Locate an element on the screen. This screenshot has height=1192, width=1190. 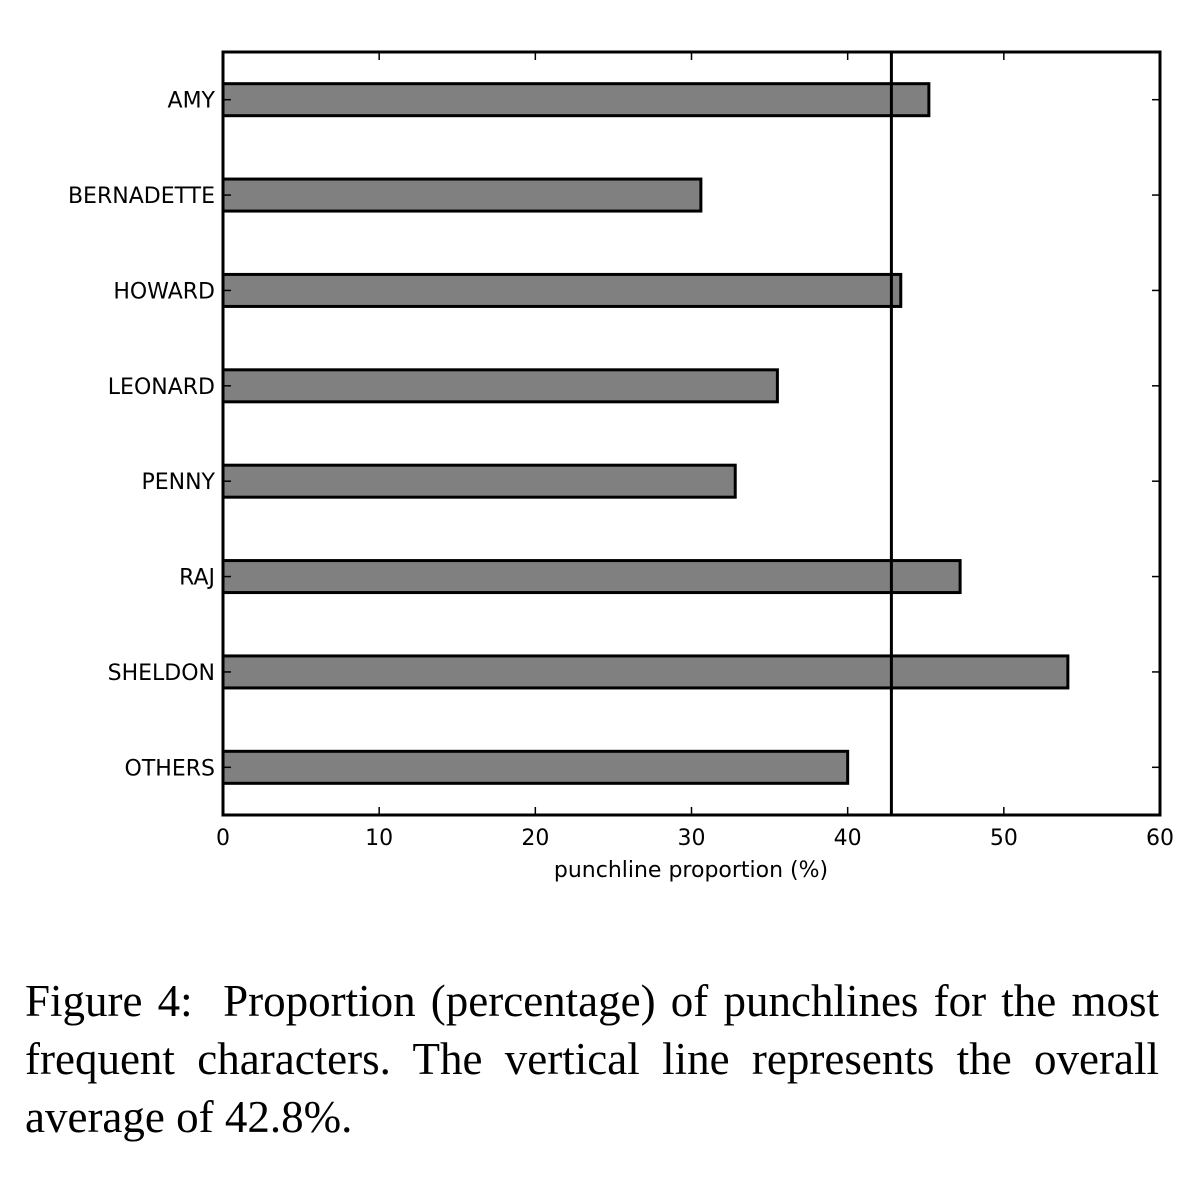
y-tick-label-others: OTHERS is located at coordinates (170, 768).